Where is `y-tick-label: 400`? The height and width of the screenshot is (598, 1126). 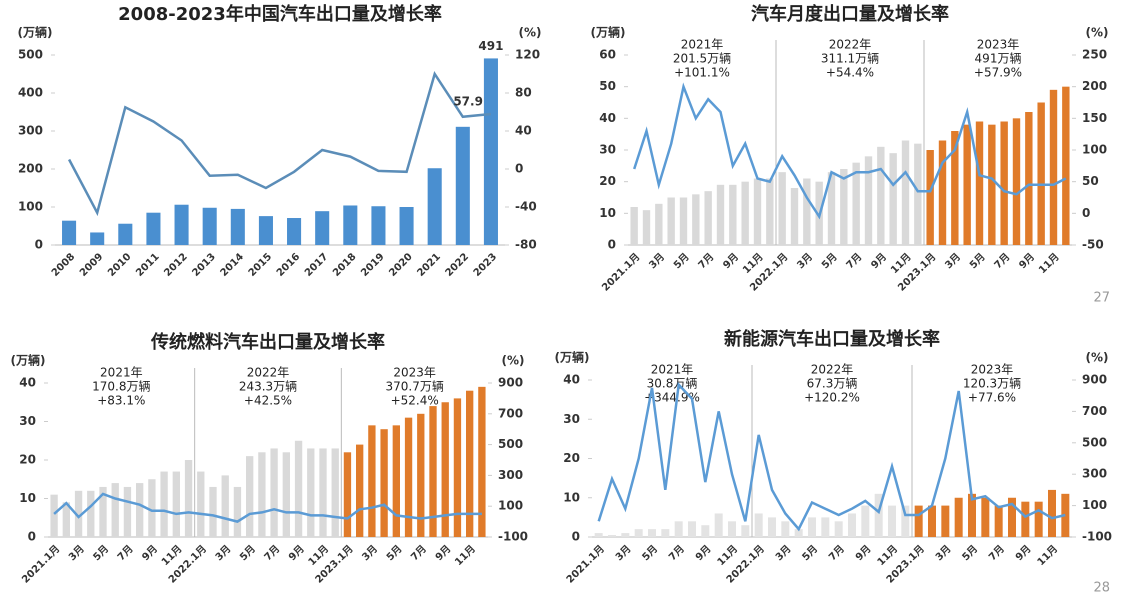
y-tick-label: 400 is located at coordinates (30, 93).